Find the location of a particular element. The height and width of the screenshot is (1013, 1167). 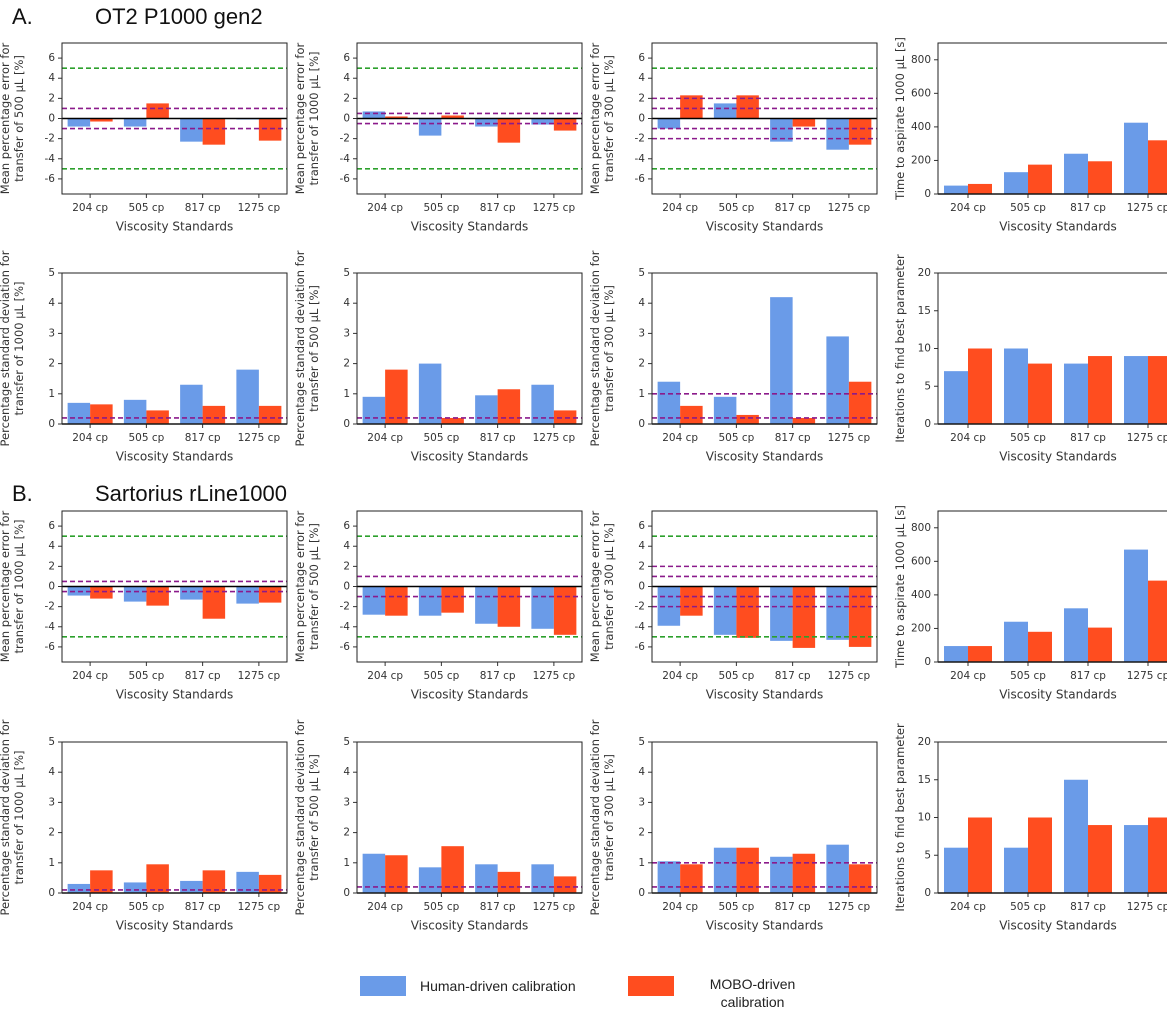

section-label: B. is located at coordinates (22, 493).